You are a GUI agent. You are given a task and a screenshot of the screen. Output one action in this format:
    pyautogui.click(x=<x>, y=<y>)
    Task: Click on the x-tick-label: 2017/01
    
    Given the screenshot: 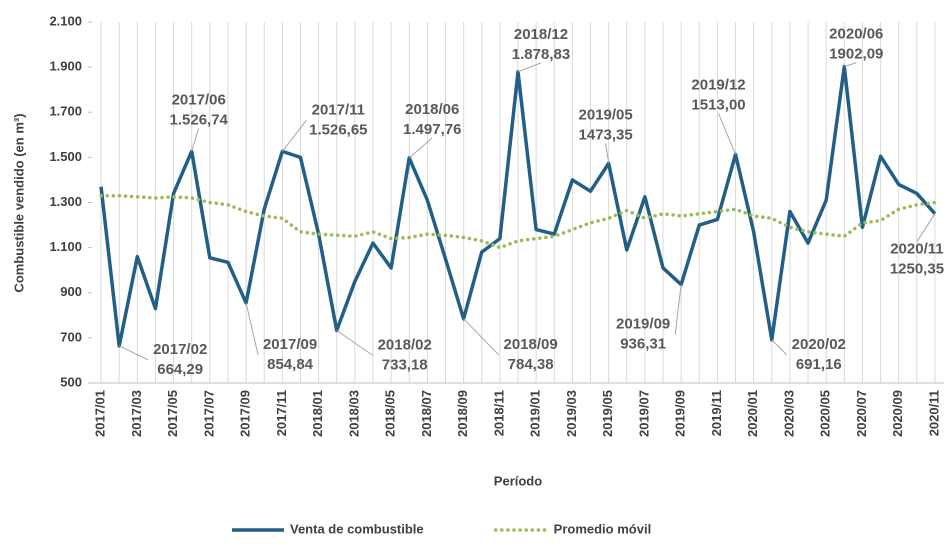 What is the action you would take?
    pyautogui.click(x=100, y=413)
    